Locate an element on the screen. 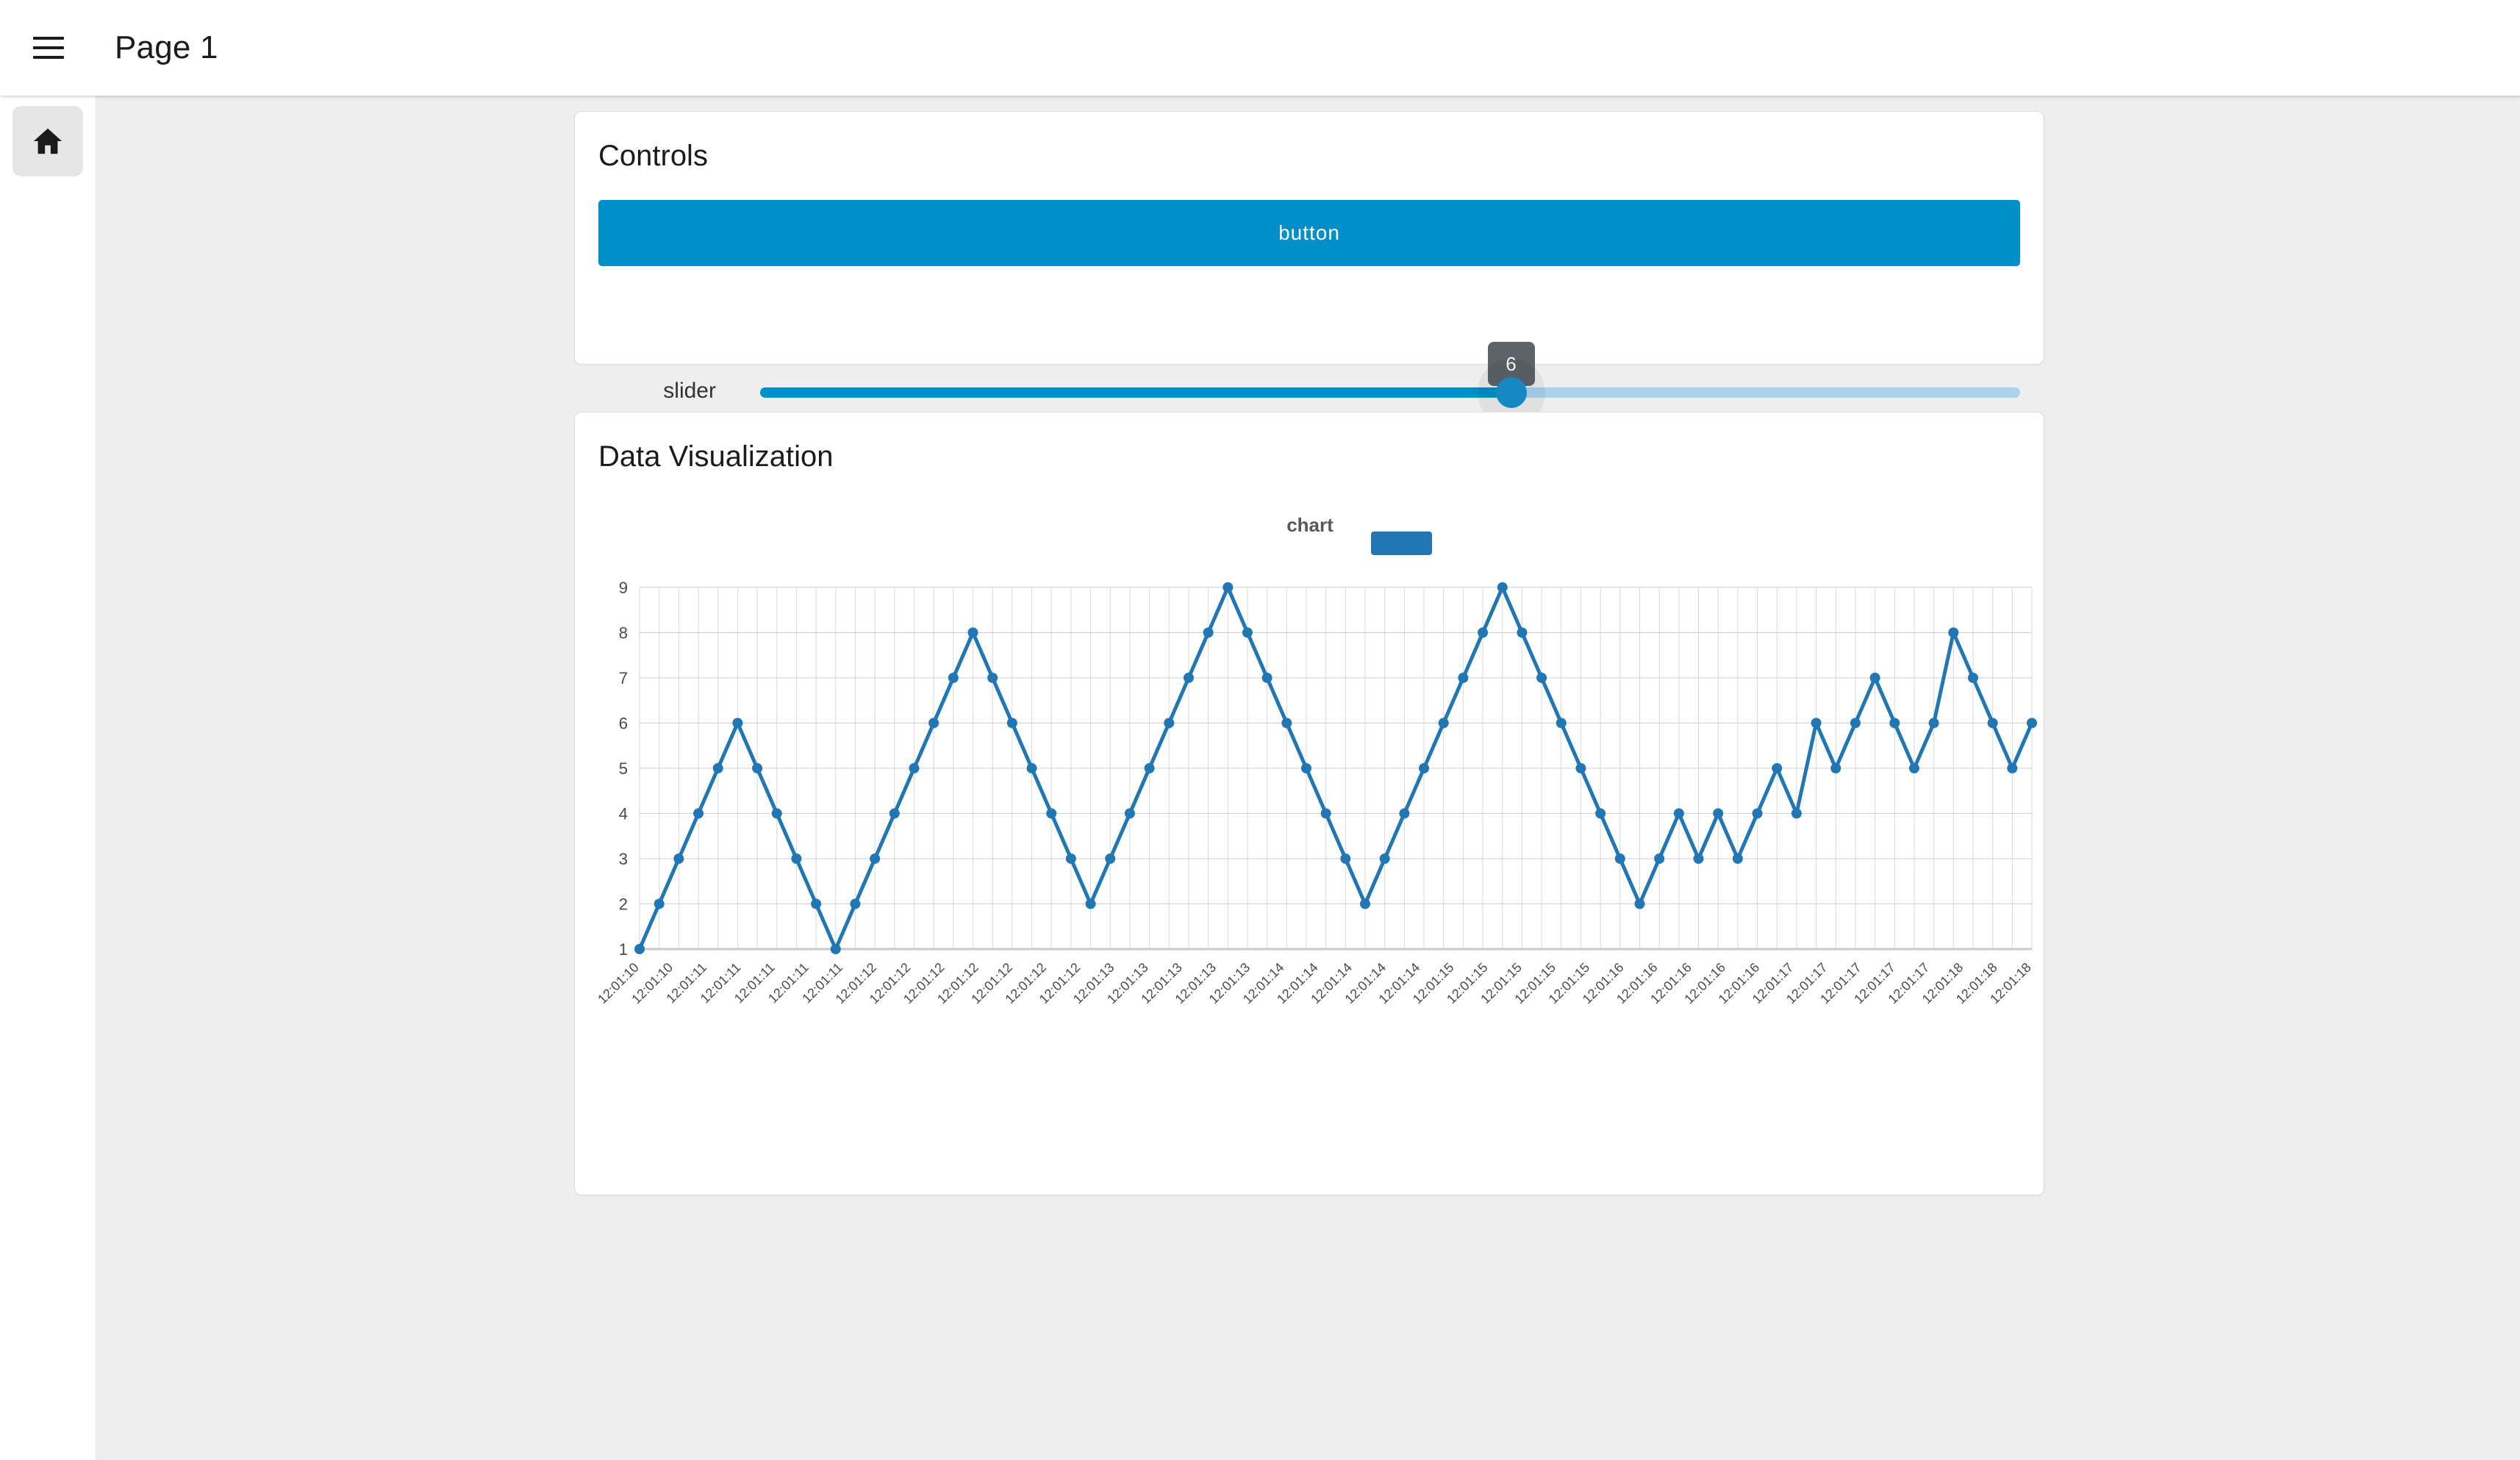  svg-text: 5 is located at coordinates (623, 769).